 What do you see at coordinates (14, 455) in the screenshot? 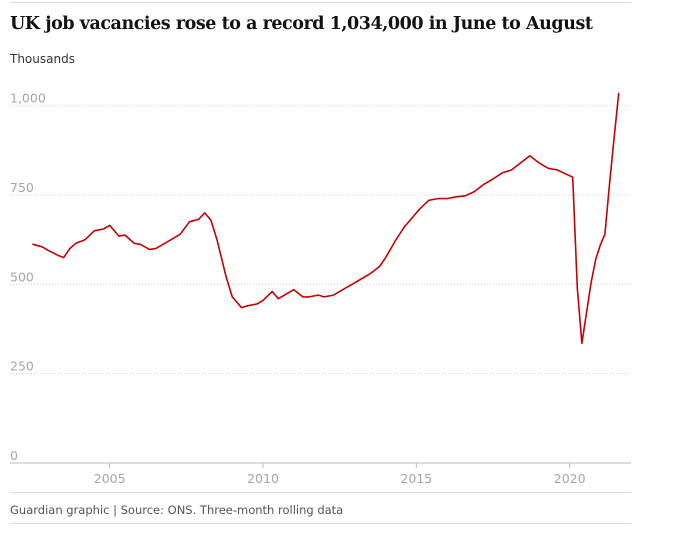
I see `y-tick-label-0: 0` at bounding box center [14, 455].